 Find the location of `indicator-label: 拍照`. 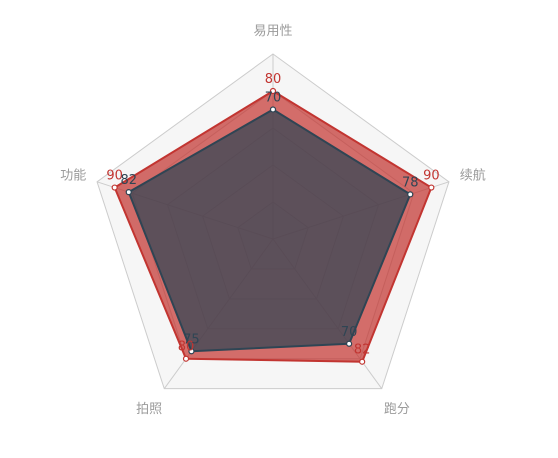

indicator-label: 拍照 is located at coordinates (149, 409).